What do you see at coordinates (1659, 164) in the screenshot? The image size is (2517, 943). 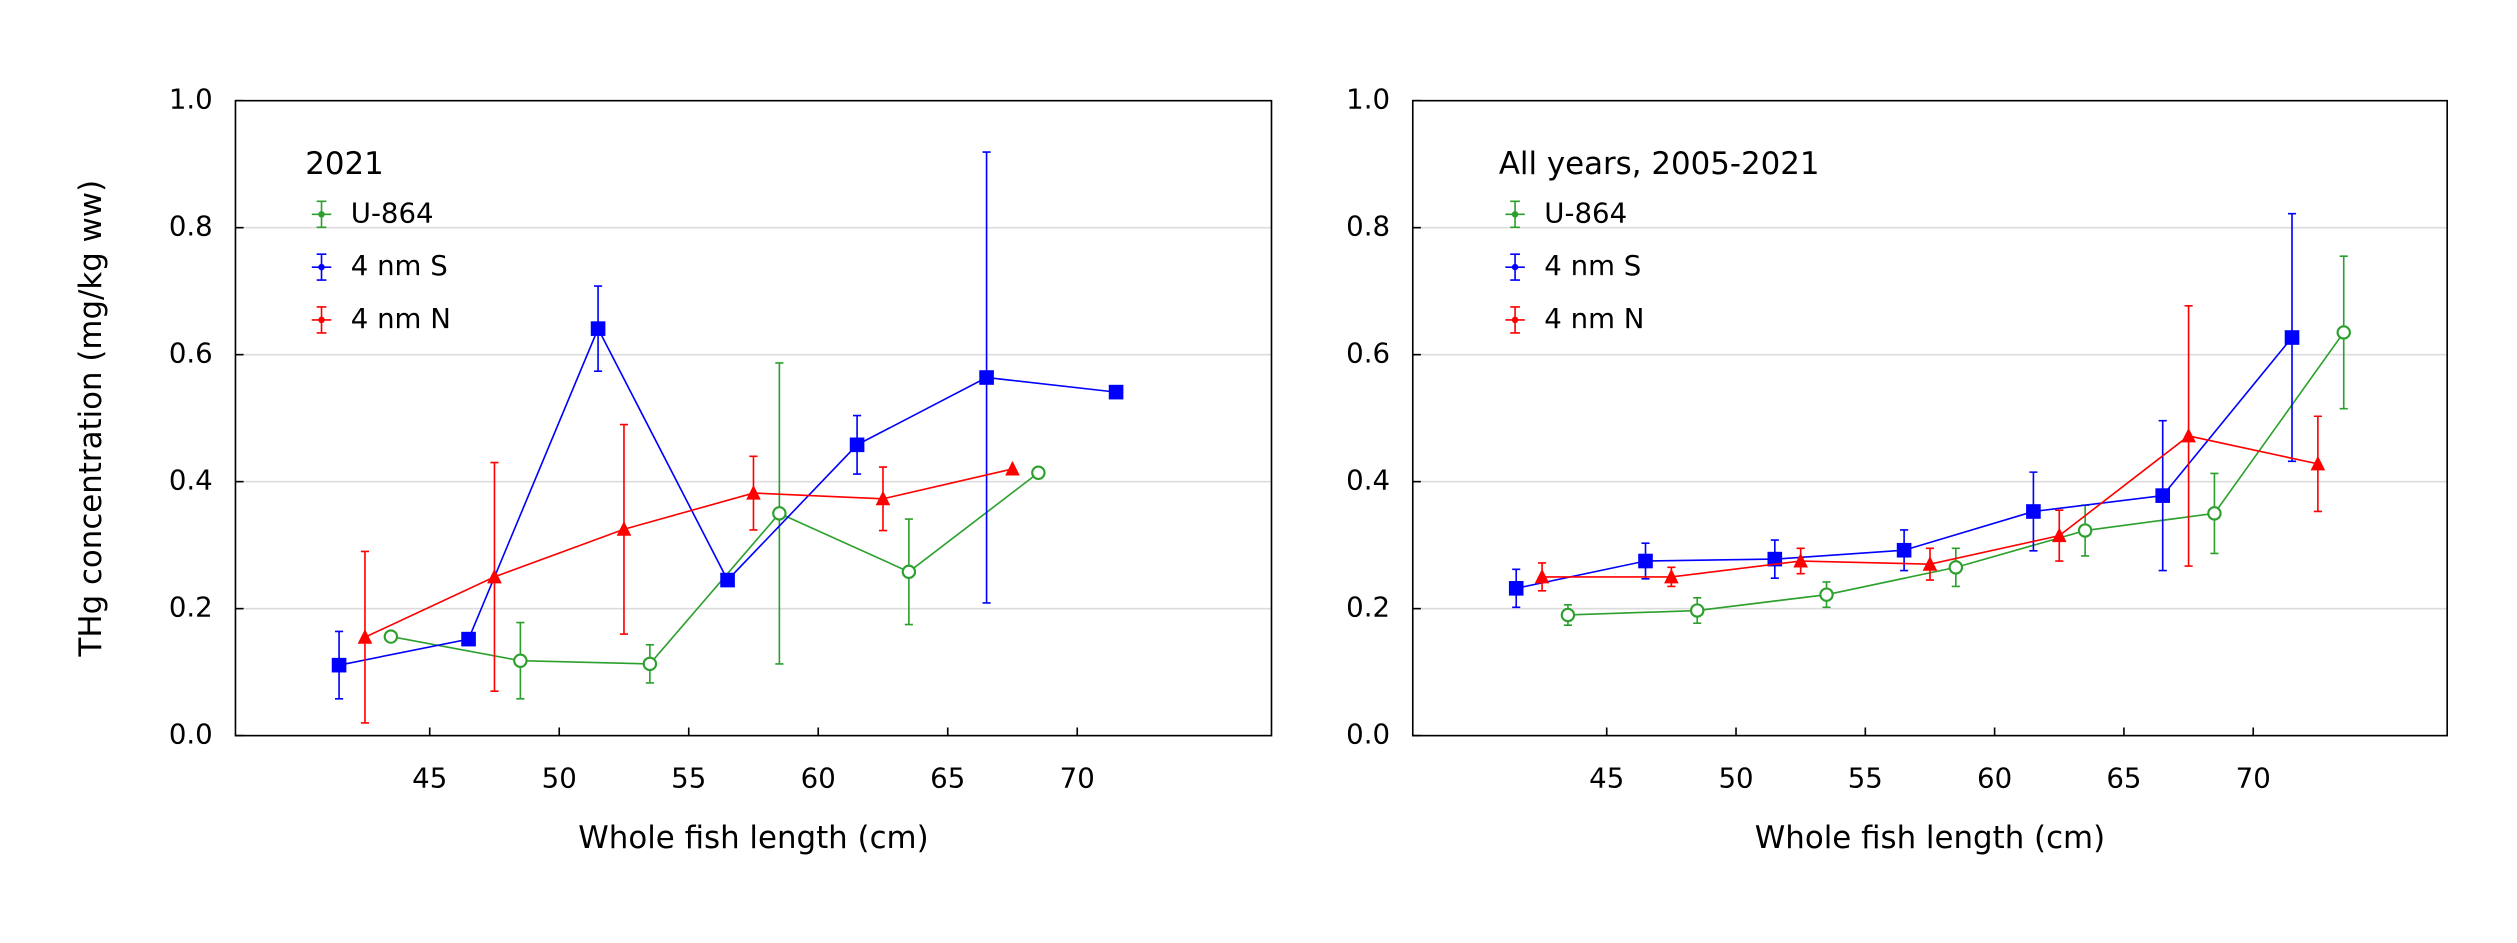 I see `legend-title: All years, 2005-2021` at bounding box center [1659, 164].